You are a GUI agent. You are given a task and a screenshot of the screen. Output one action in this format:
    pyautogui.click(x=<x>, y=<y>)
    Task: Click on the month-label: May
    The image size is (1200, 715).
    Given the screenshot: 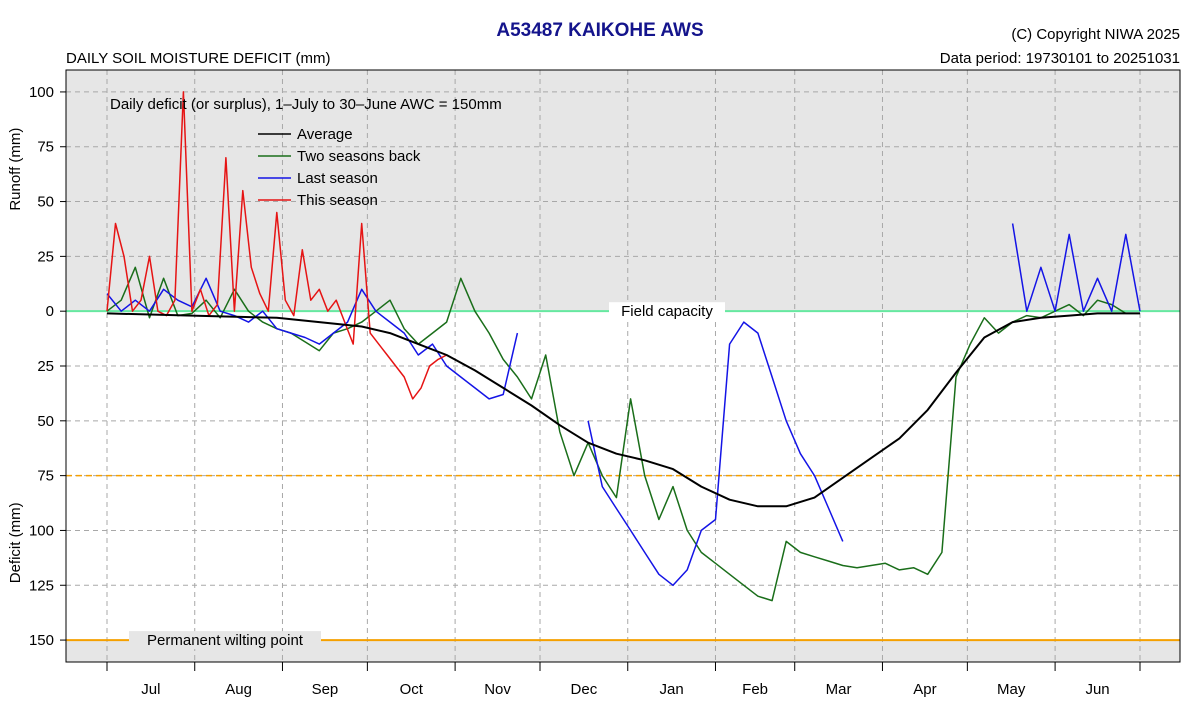 What is the action you would take?
    pyautogui.click(x=1011, y=689)
    